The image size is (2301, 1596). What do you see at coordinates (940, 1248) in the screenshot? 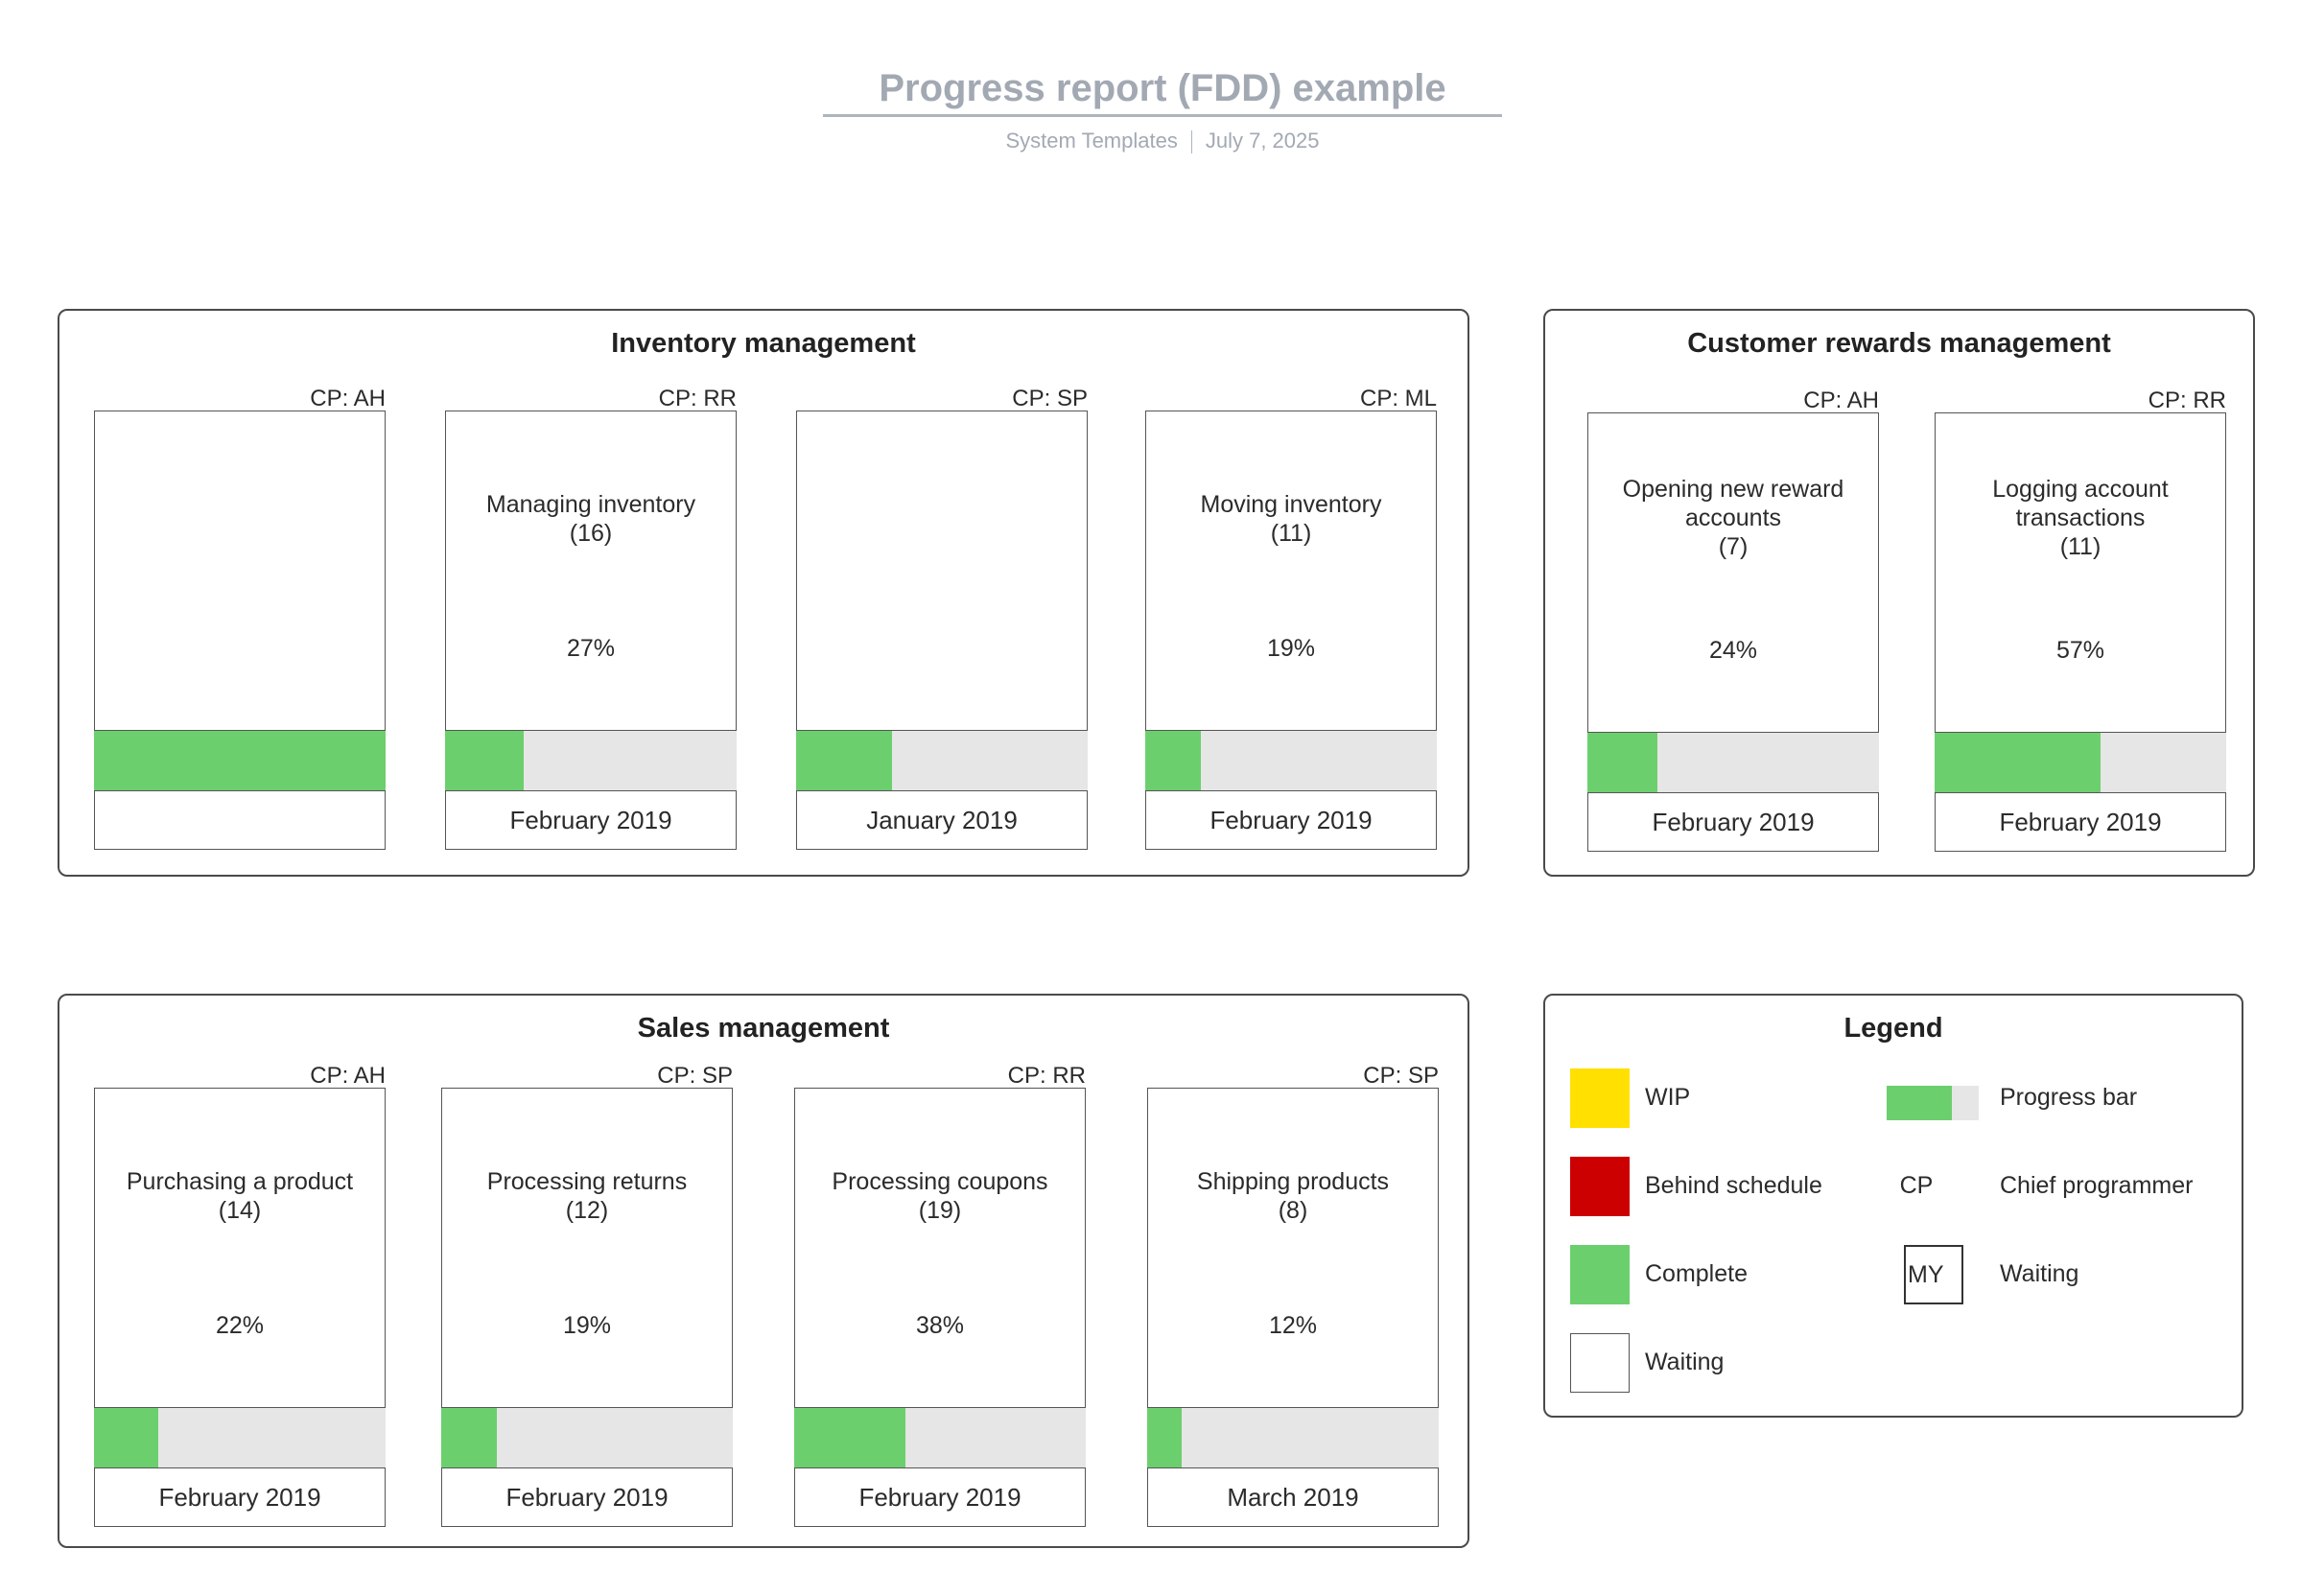
I see `feature-box: Processing coupons (19) 38%` at bounding box center [940, 1248].